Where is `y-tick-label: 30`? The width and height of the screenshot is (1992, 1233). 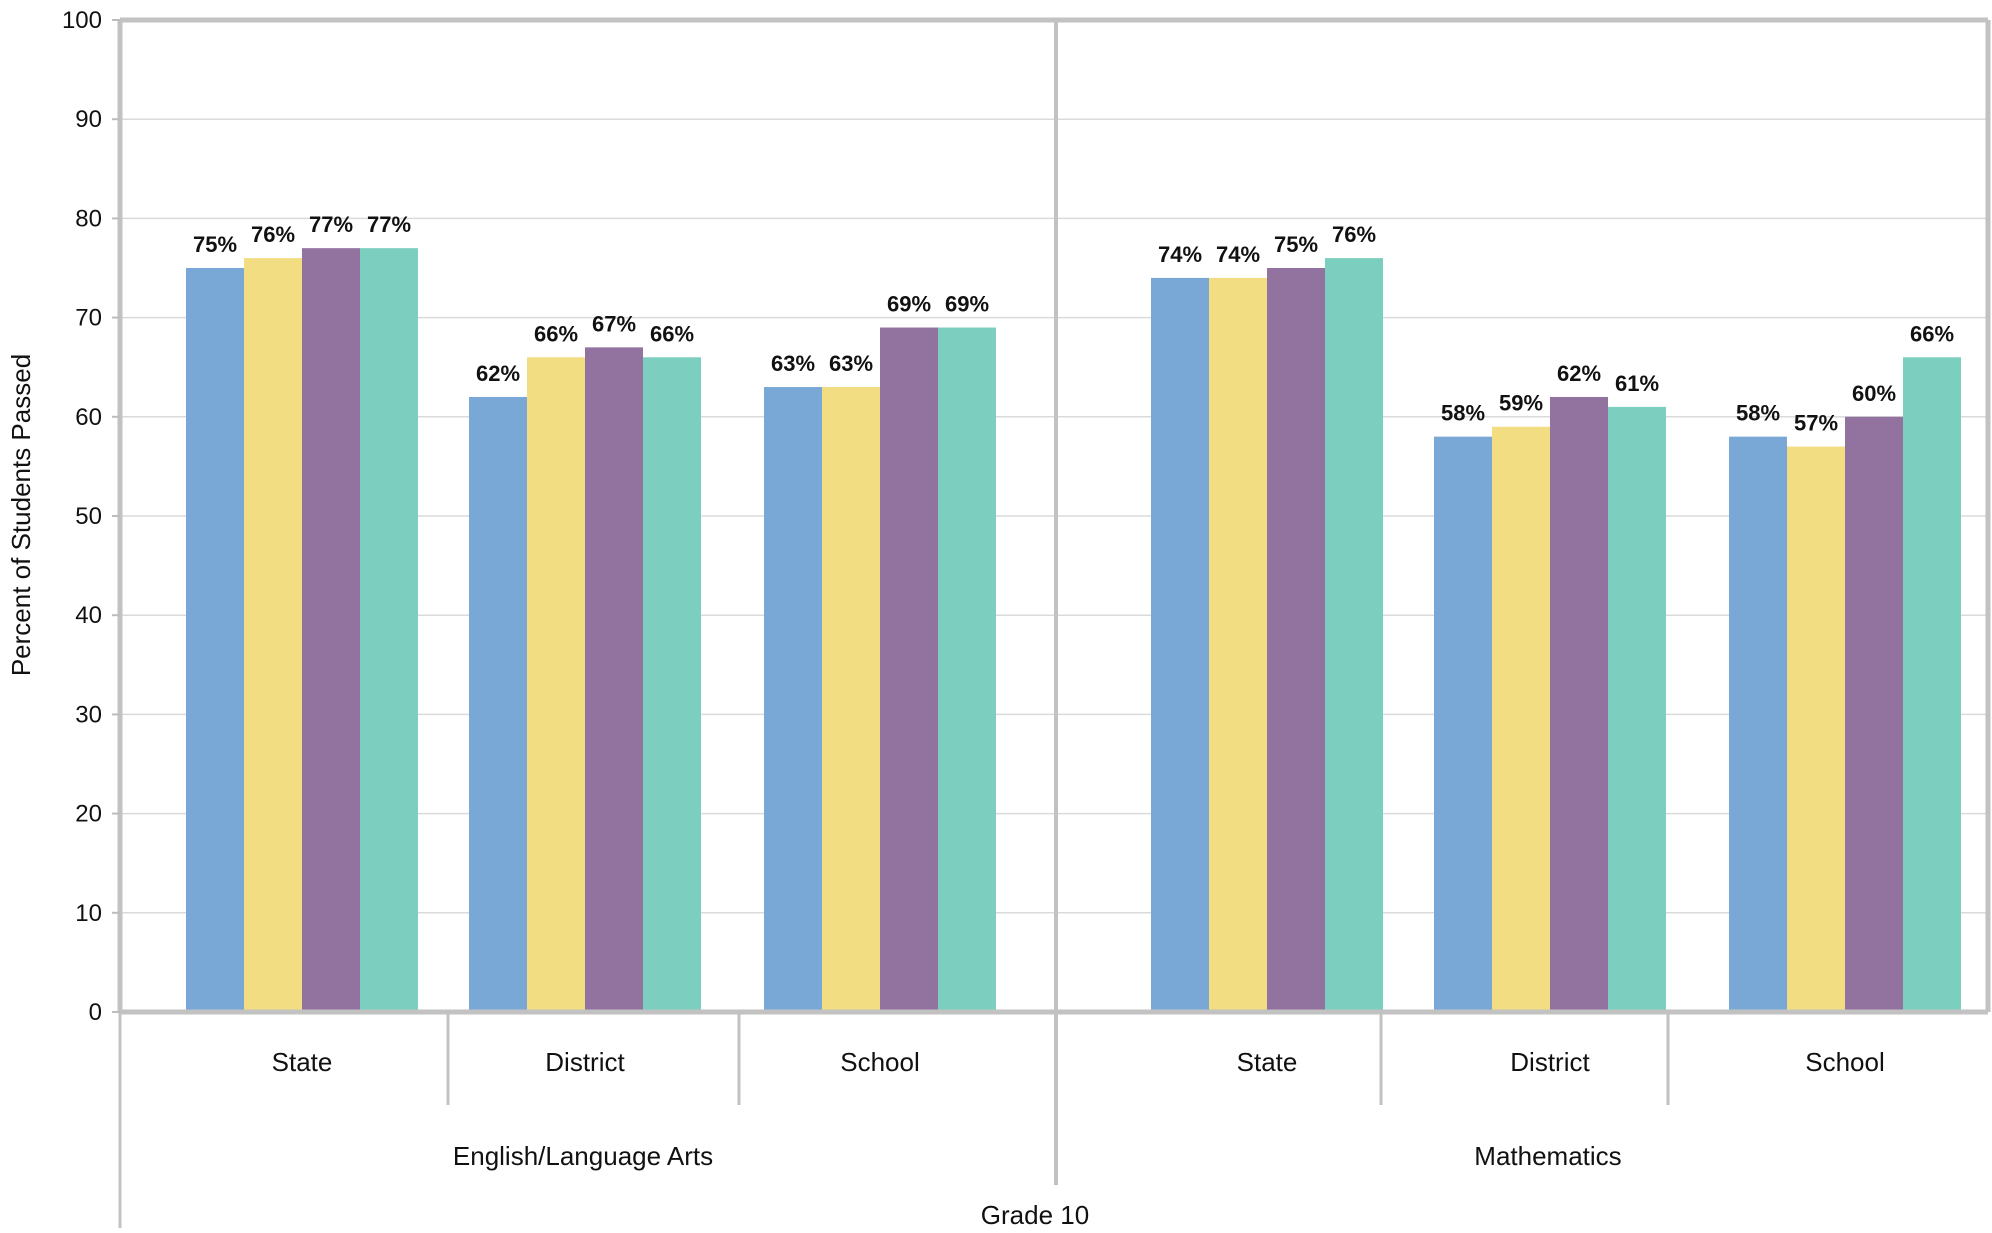 y-tick-label: 30 is located at coordinates (88, 714).